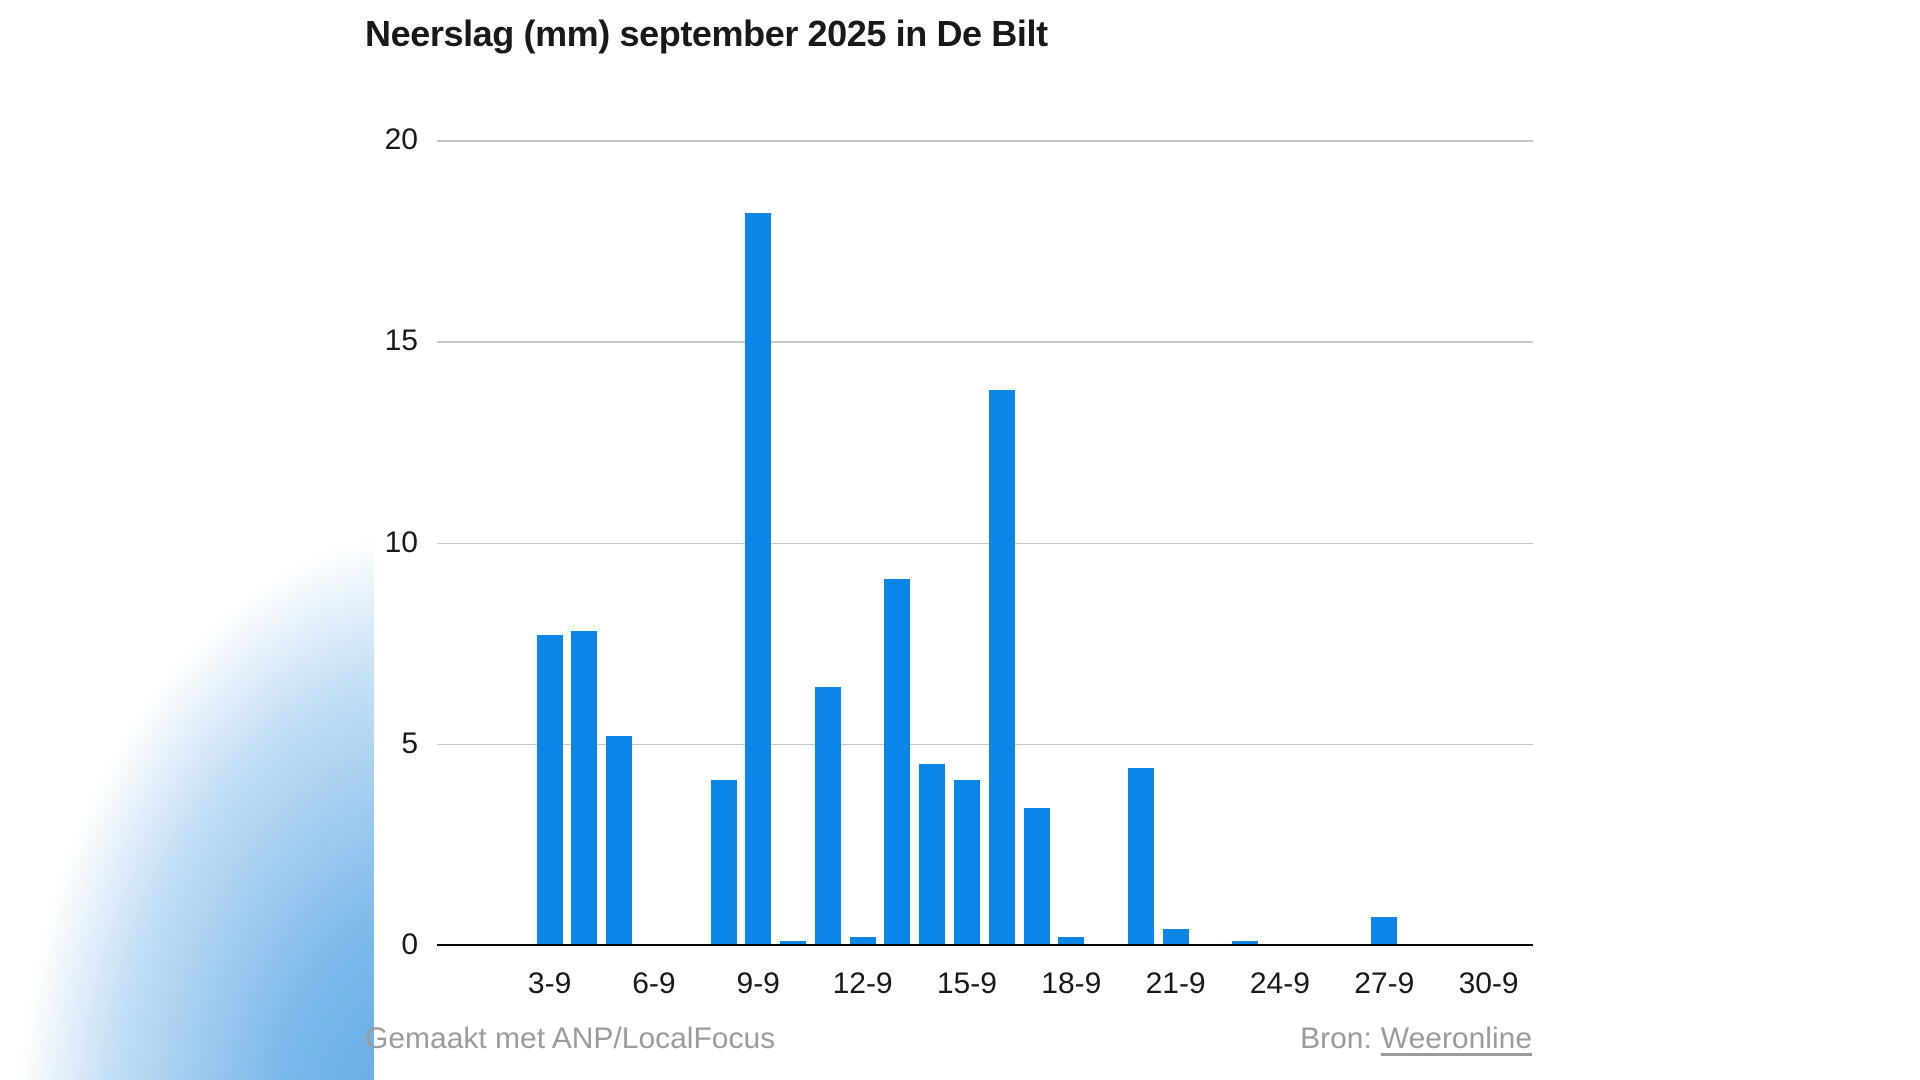  I want to click on y-tick-label-15: 15, so click(401, 341).